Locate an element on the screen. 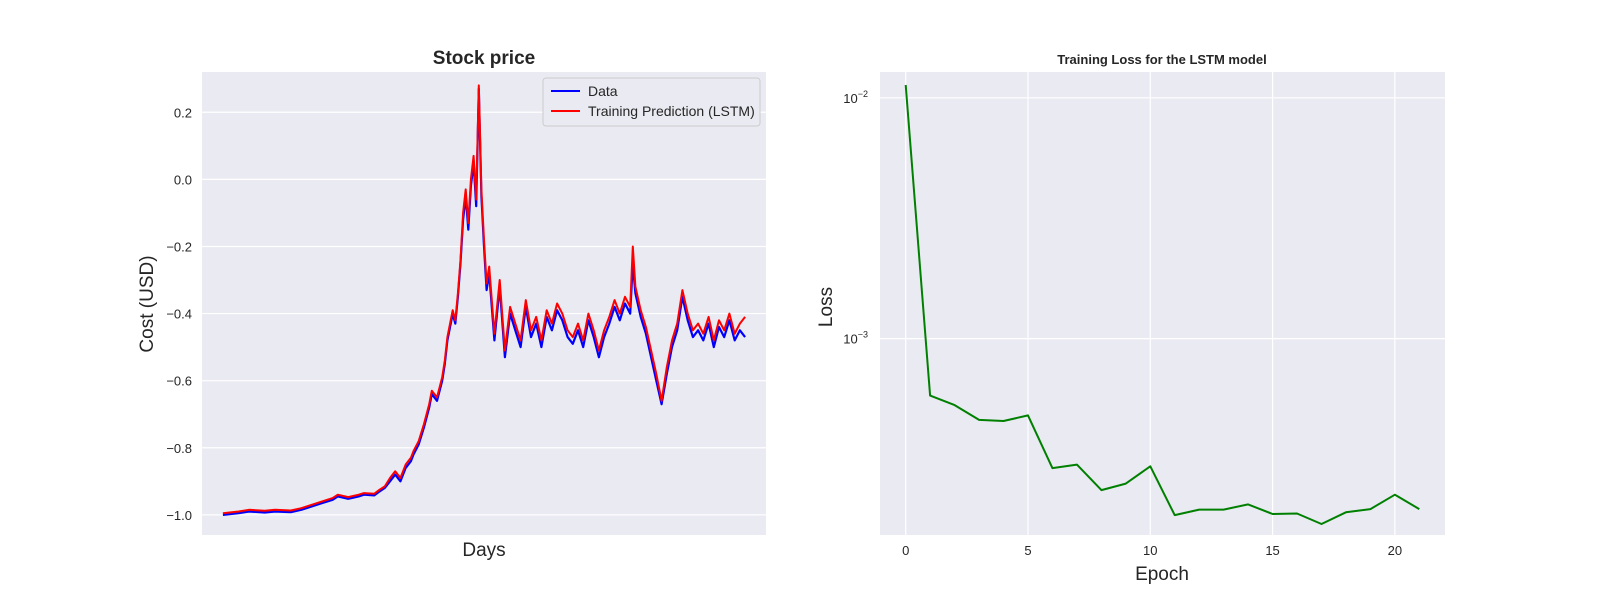 The image size is (1600, 600). y-axis-label: Loss is located at coordinates (826, 307).